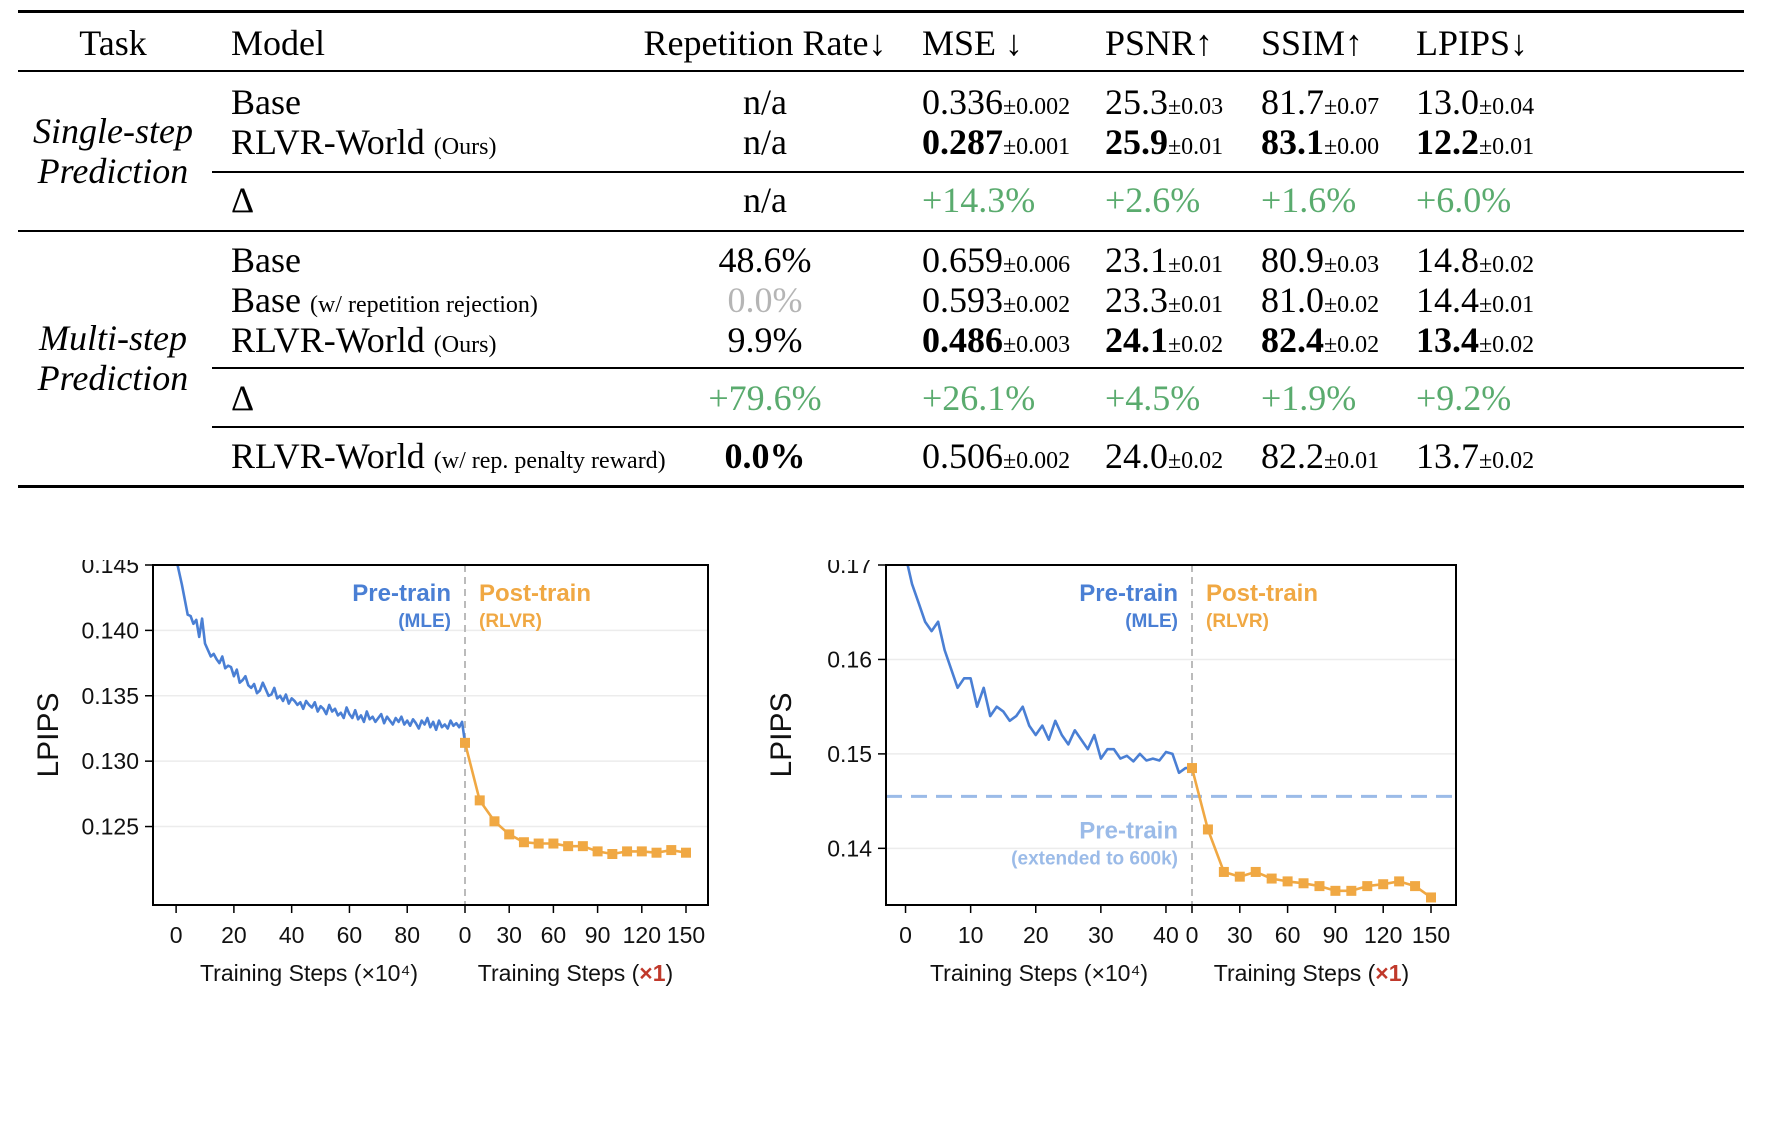 The width and height of the screenshot is (1774, 1134). Describe the element at coordinates (971, 935) in the screenshot. I see `x-tick-label: 10` at that location.